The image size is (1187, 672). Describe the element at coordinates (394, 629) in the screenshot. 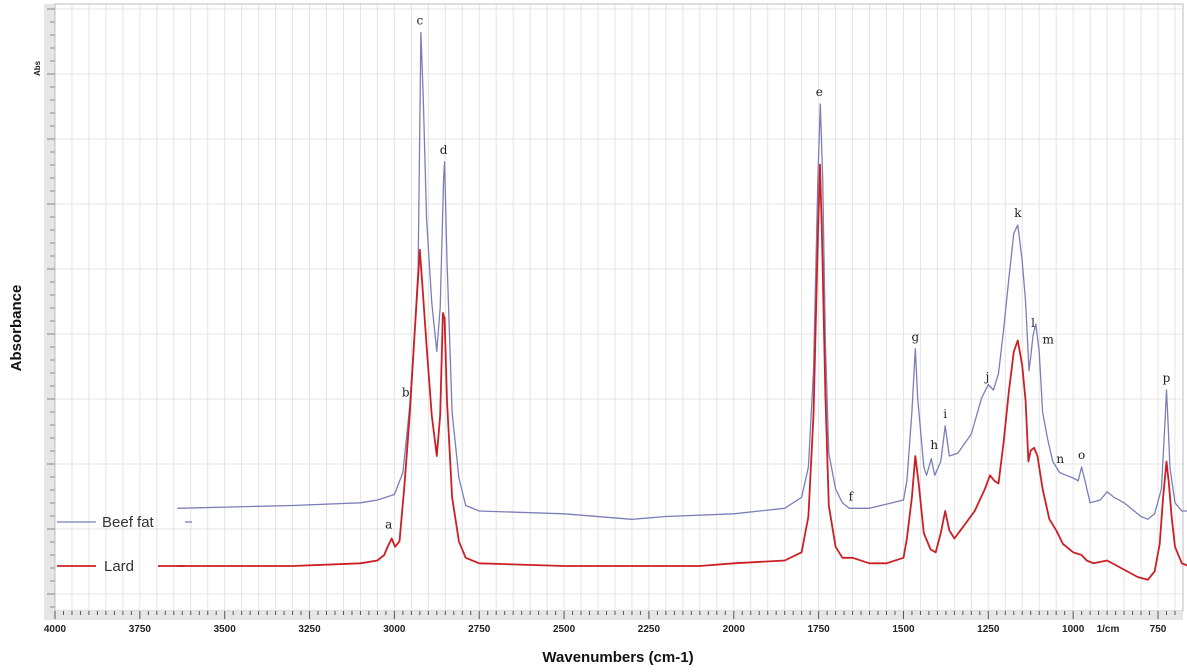

I see `x-tick-label: 3000` at that location.